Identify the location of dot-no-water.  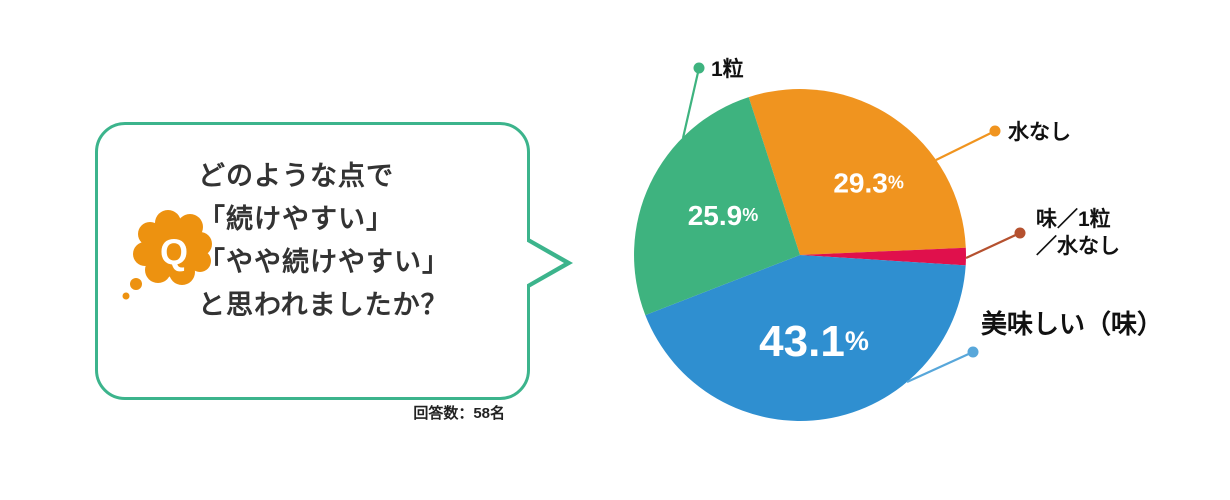
(995, 131).